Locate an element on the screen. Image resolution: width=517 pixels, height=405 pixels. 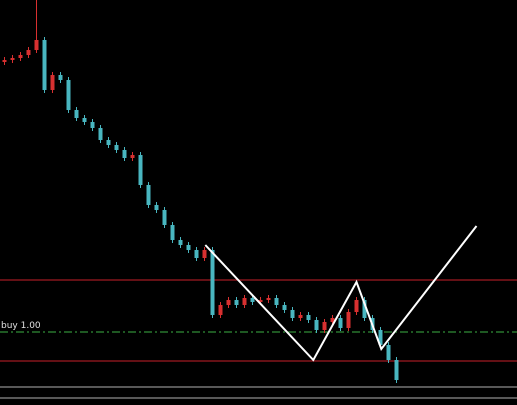
level-label: buy 1.00 is located at coordinates (21, 326).